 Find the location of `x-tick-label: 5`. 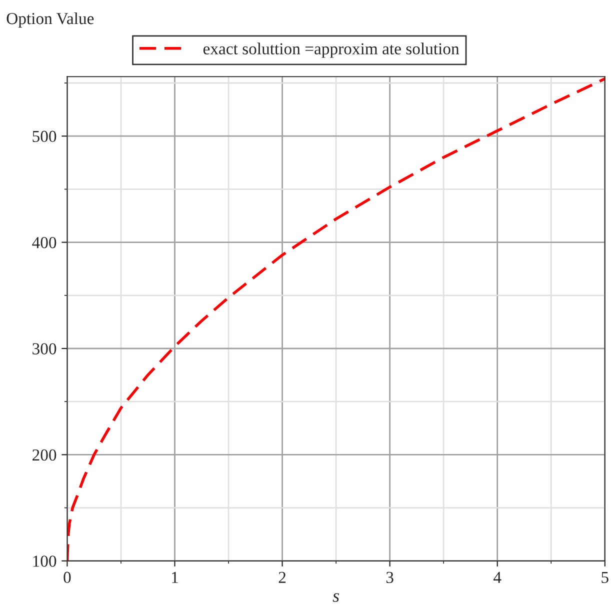

x-tick-label: 5 is located at coordinates (605, 578).